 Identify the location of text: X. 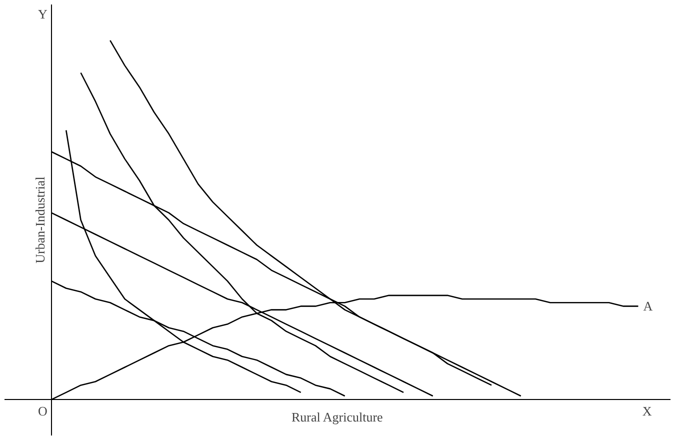
(647, 411).